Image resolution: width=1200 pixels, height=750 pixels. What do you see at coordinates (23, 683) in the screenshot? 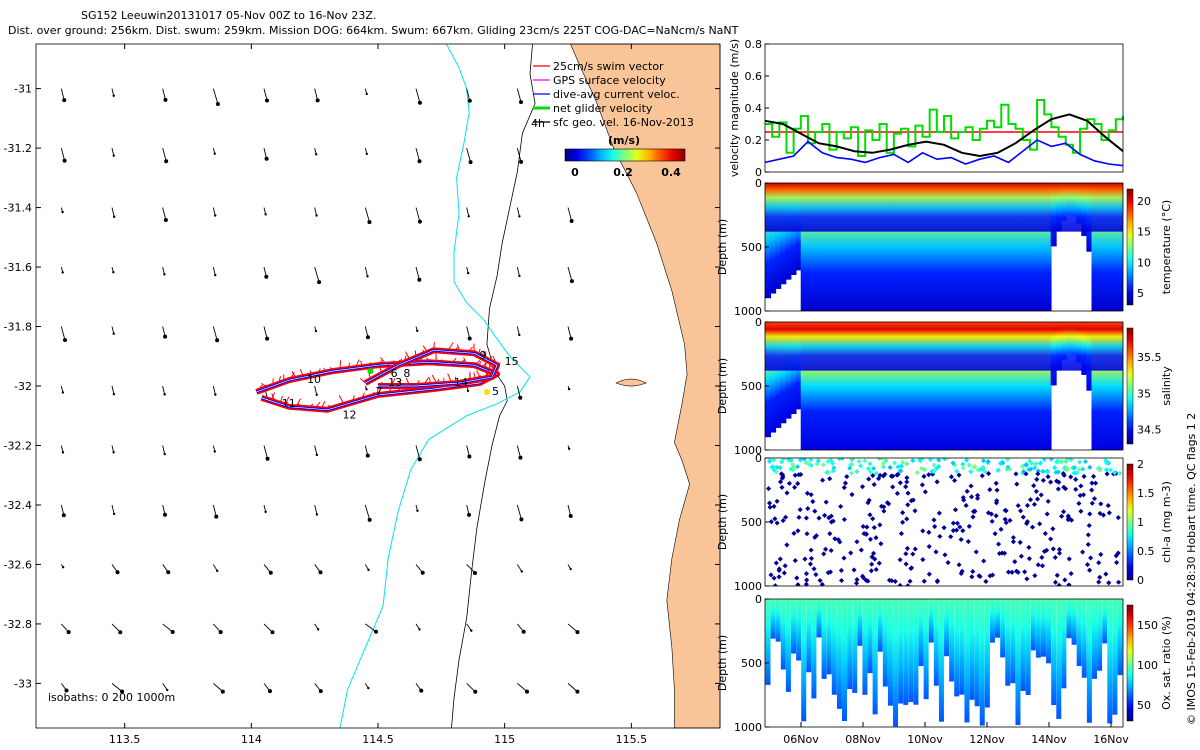
I see `y-tick-label: -33` at bounding box center [23, 683].